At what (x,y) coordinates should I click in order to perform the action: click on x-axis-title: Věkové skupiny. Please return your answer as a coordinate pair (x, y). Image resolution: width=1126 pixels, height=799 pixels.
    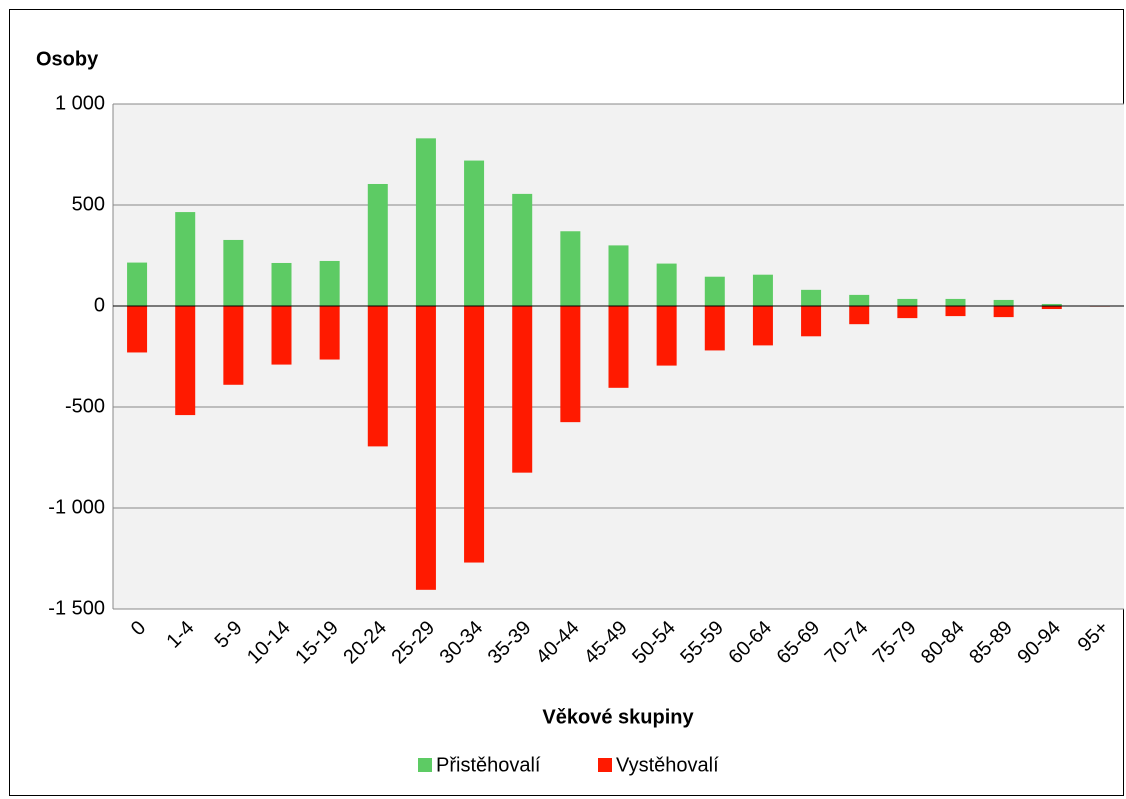
    Looking at the image, I should click on (618, 717).